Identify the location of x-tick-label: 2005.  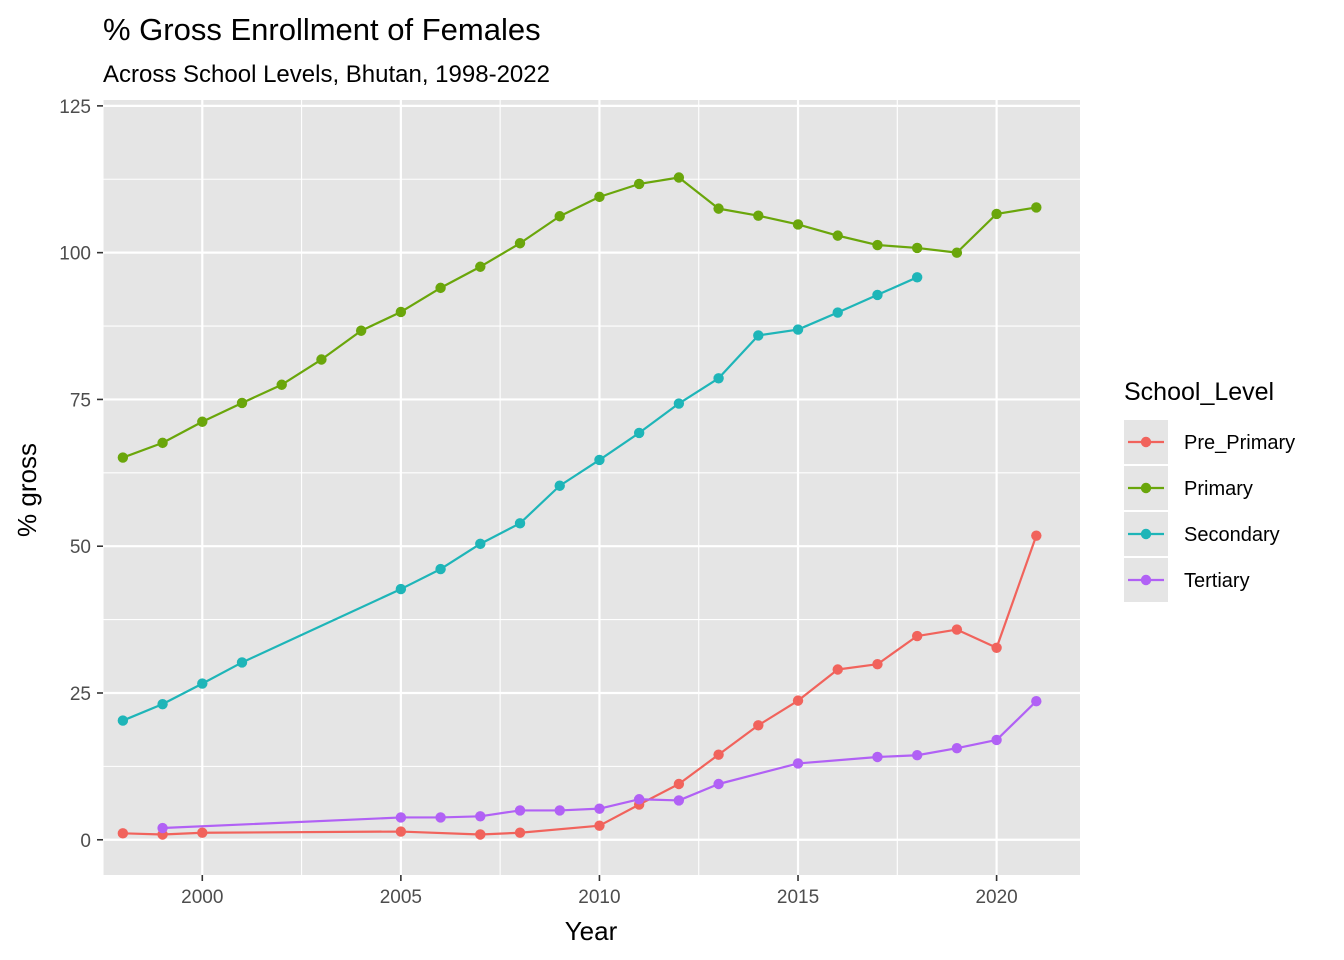
(401, 897).